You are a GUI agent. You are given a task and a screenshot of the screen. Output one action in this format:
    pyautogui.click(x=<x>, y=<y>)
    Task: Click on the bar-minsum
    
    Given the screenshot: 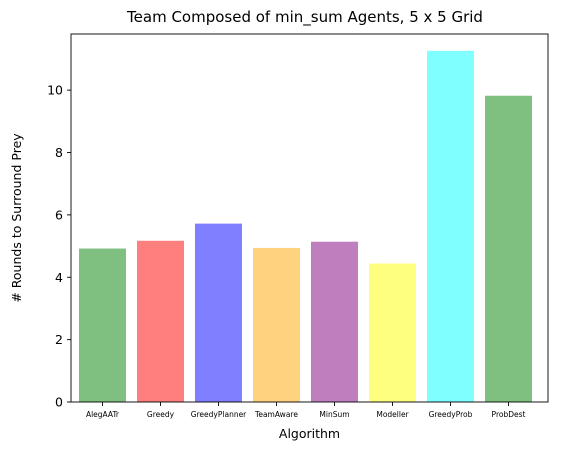 What is the action you would take?
    pyautogui.click(x=334, y=321)
    